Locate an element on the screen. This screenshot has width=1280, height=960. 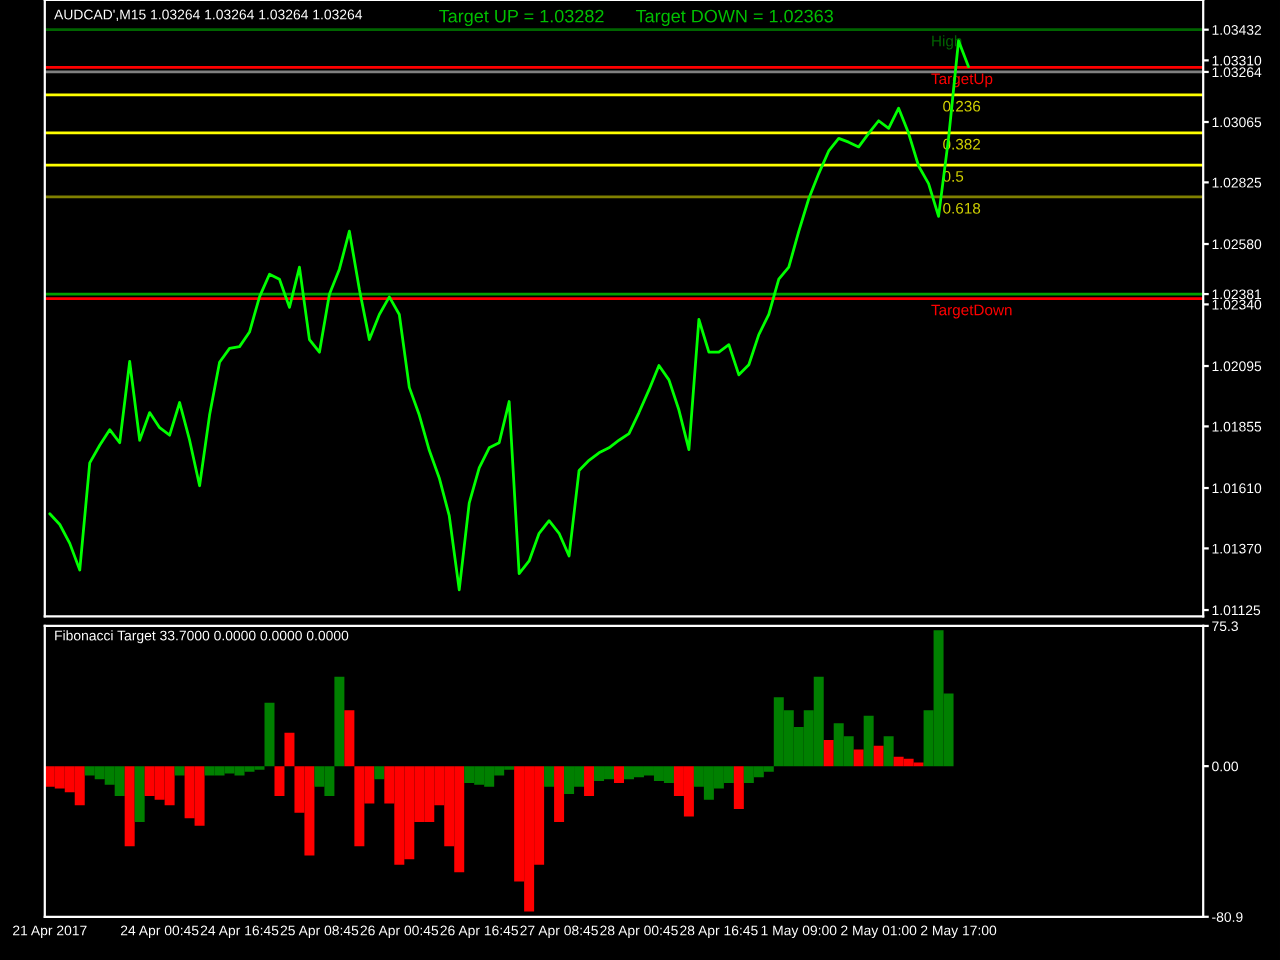
annotation: Target DOWN = 1.02363 is located at coordinates (734, 18).